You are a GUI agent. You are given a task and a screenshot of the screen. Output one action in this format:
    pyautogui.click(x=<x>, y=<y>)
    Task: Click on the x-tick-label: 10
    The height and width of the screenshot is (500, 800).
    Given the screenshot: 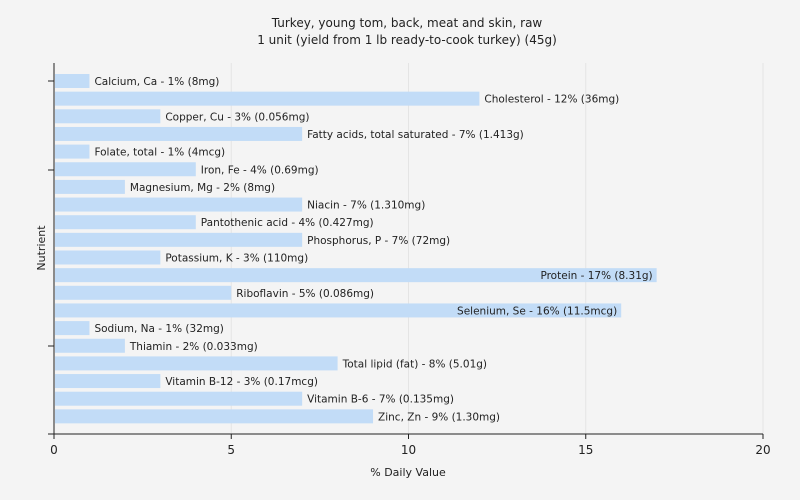 What is the action you would take?
    pyautogui.click(x=408, y=450)
    